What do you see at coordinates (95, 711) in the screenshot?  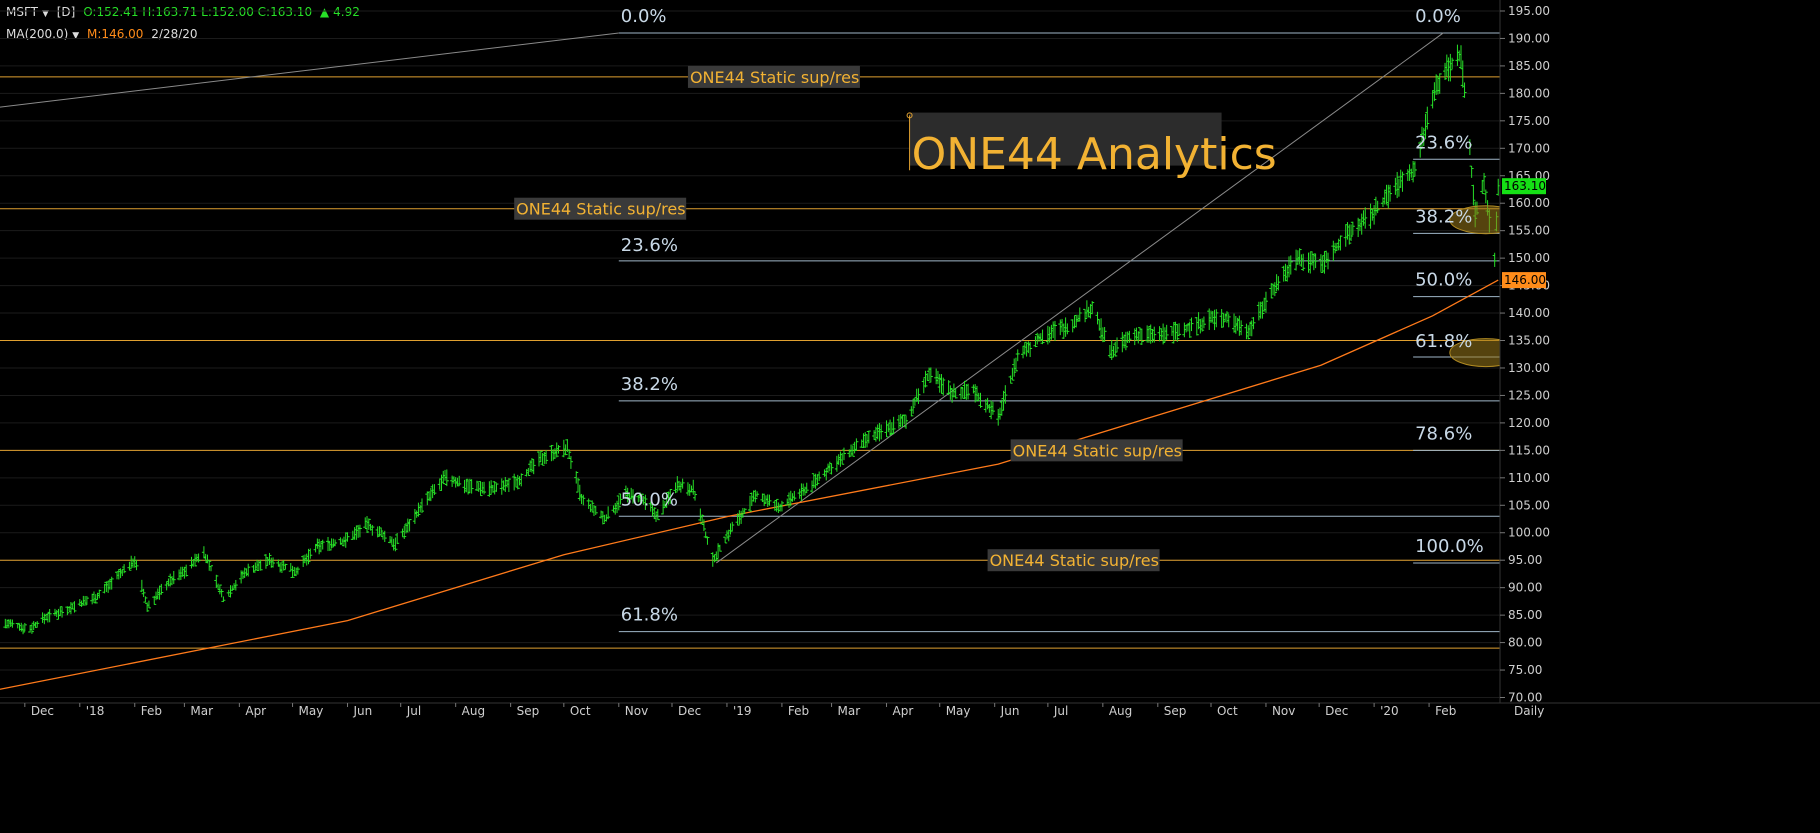 I see `date-tick-label: '18` at bounding box center [95, 711].